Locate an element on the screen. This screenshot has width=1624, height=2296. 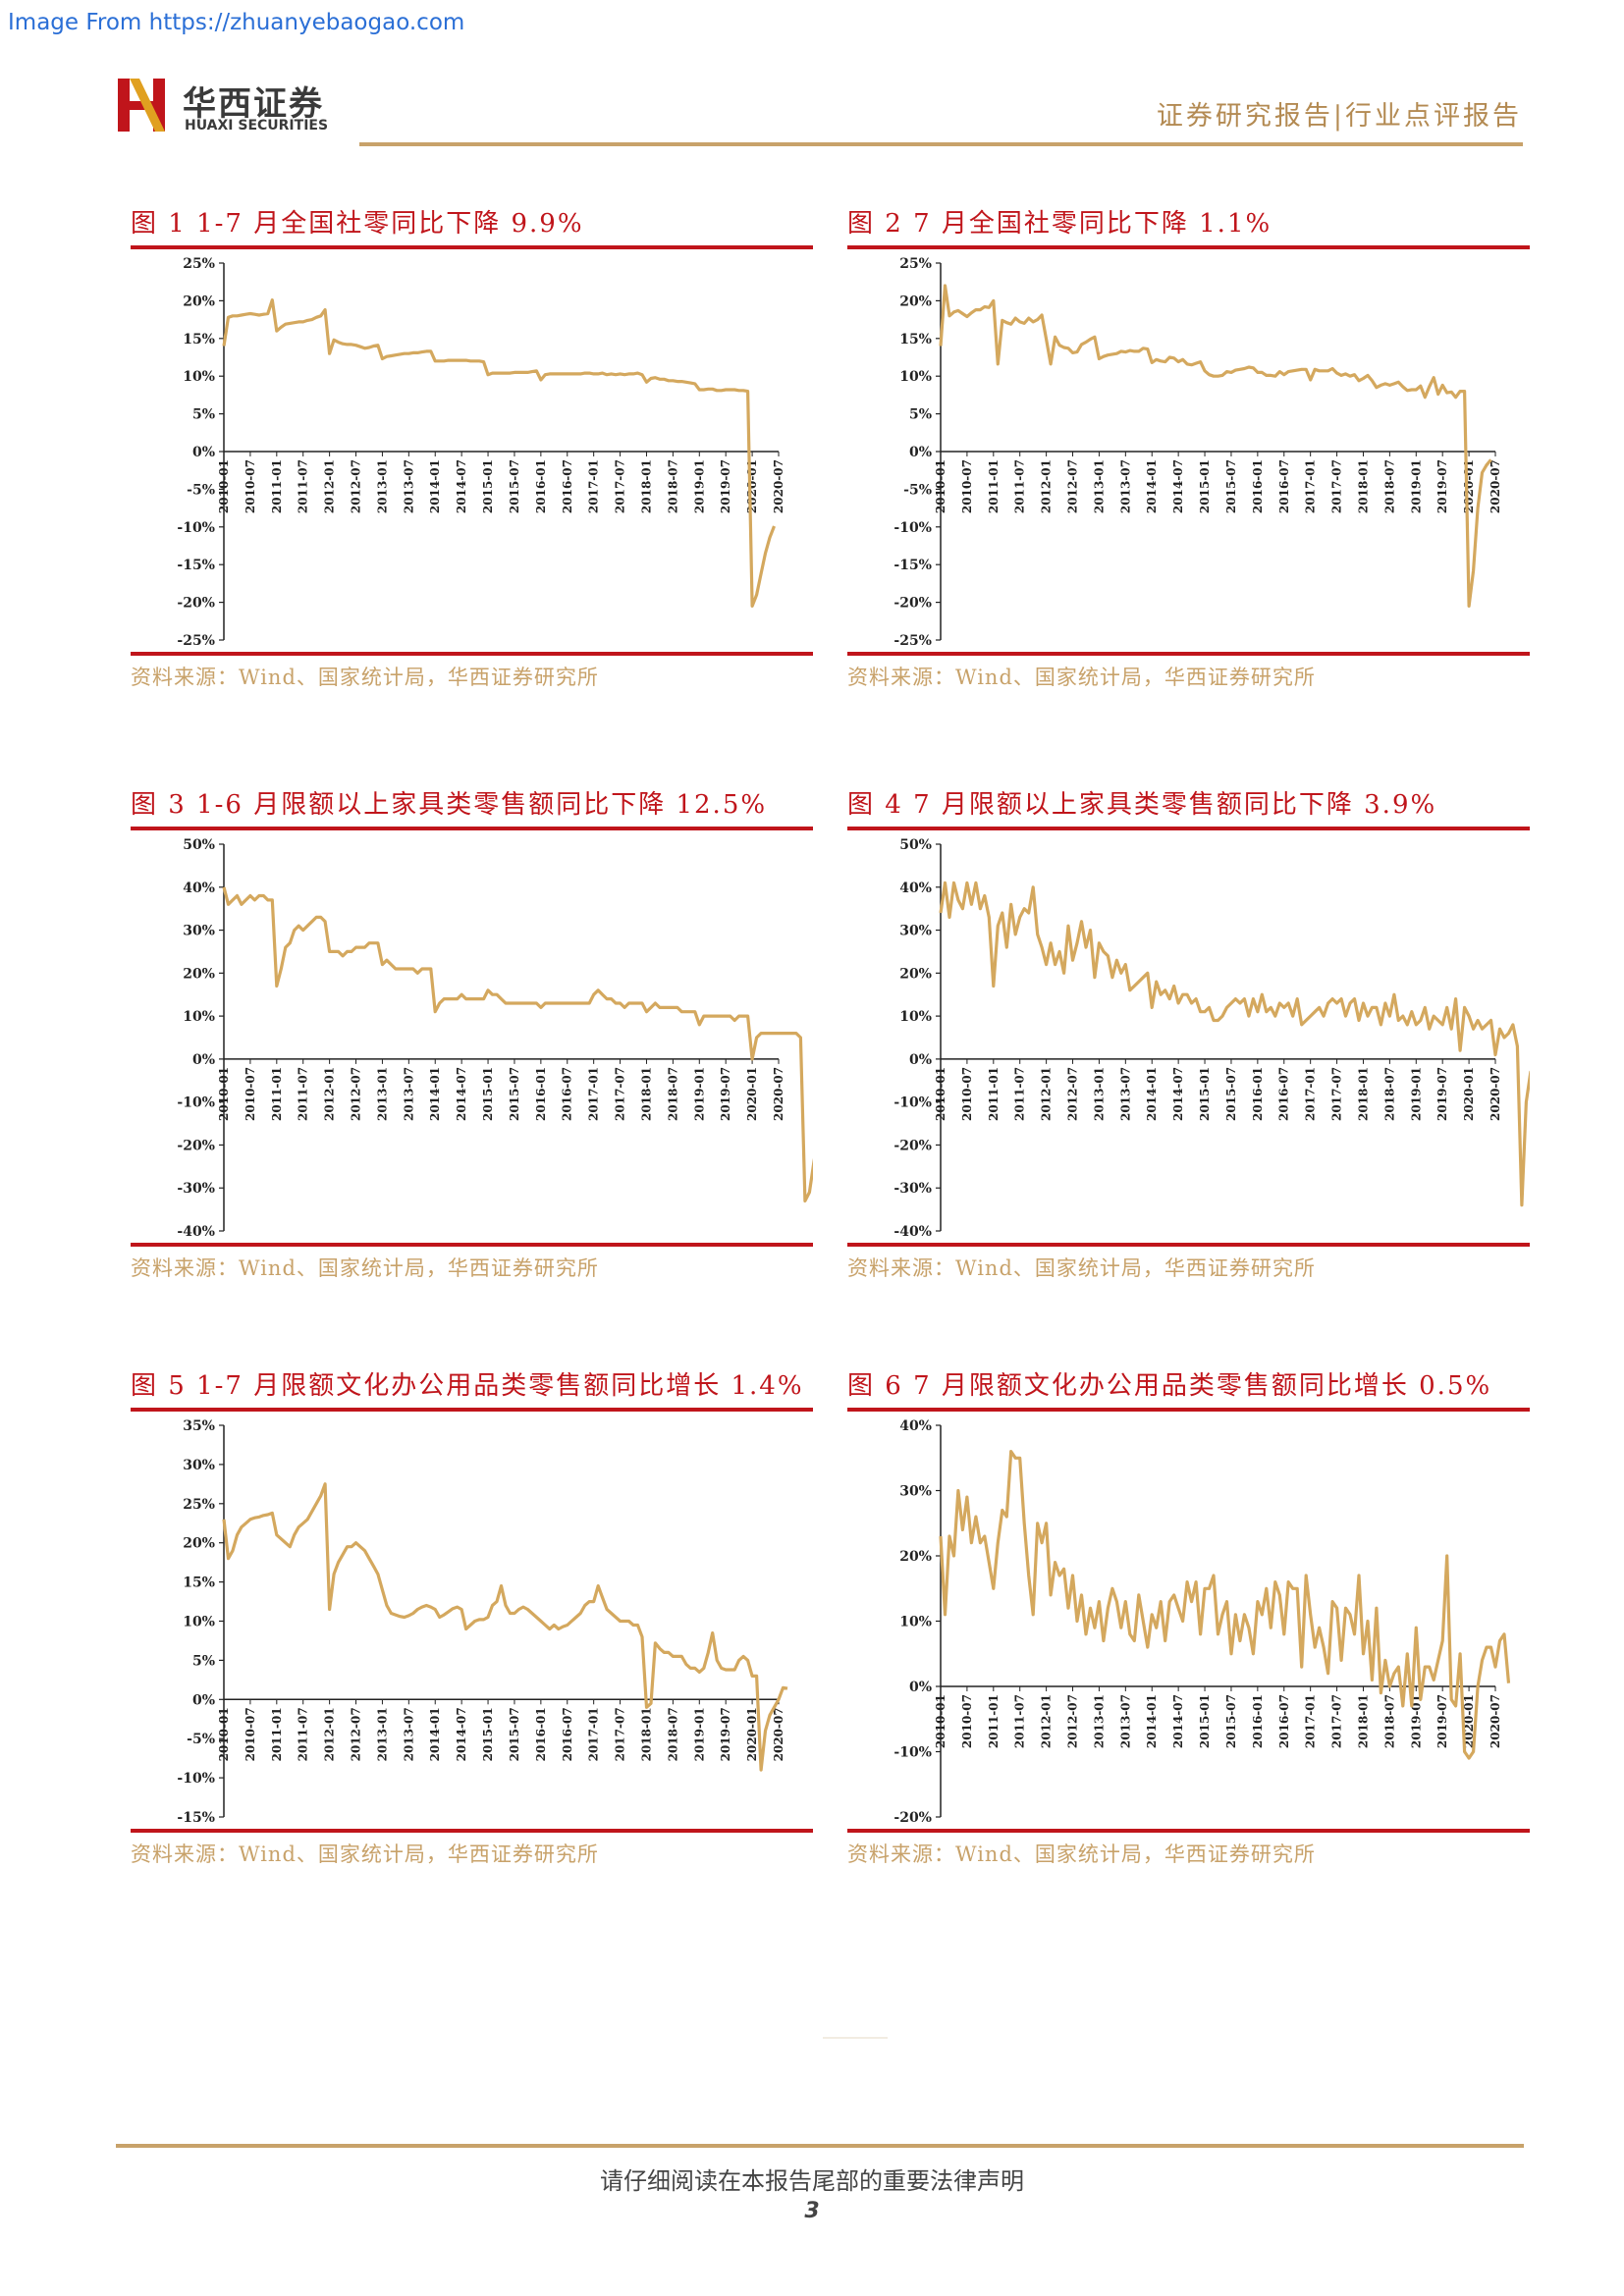
footer-divider is located at coordinates (820, 2146).